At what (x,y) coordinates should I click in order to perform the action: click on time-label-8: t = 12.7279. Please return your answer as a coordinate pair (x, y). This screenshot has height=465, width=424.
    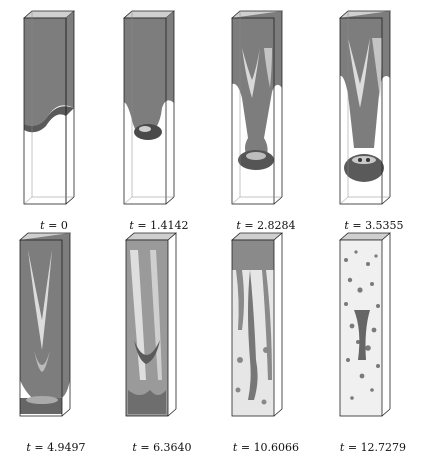
    Looking at the image, I should click on (373, 447).